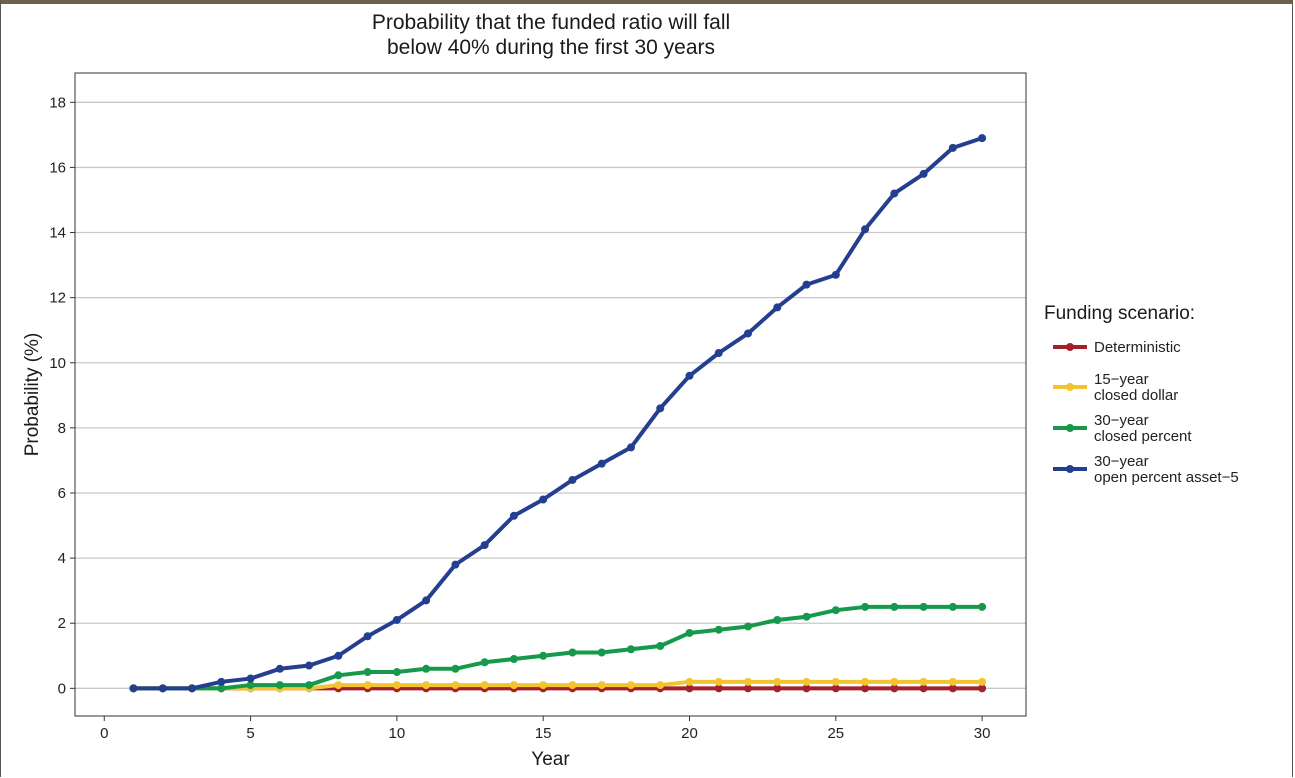 The image size is (1295, 778). Describe the element at coordinates (689, 733) in the screenshot. I see `x-tick-label: 20` at that location.